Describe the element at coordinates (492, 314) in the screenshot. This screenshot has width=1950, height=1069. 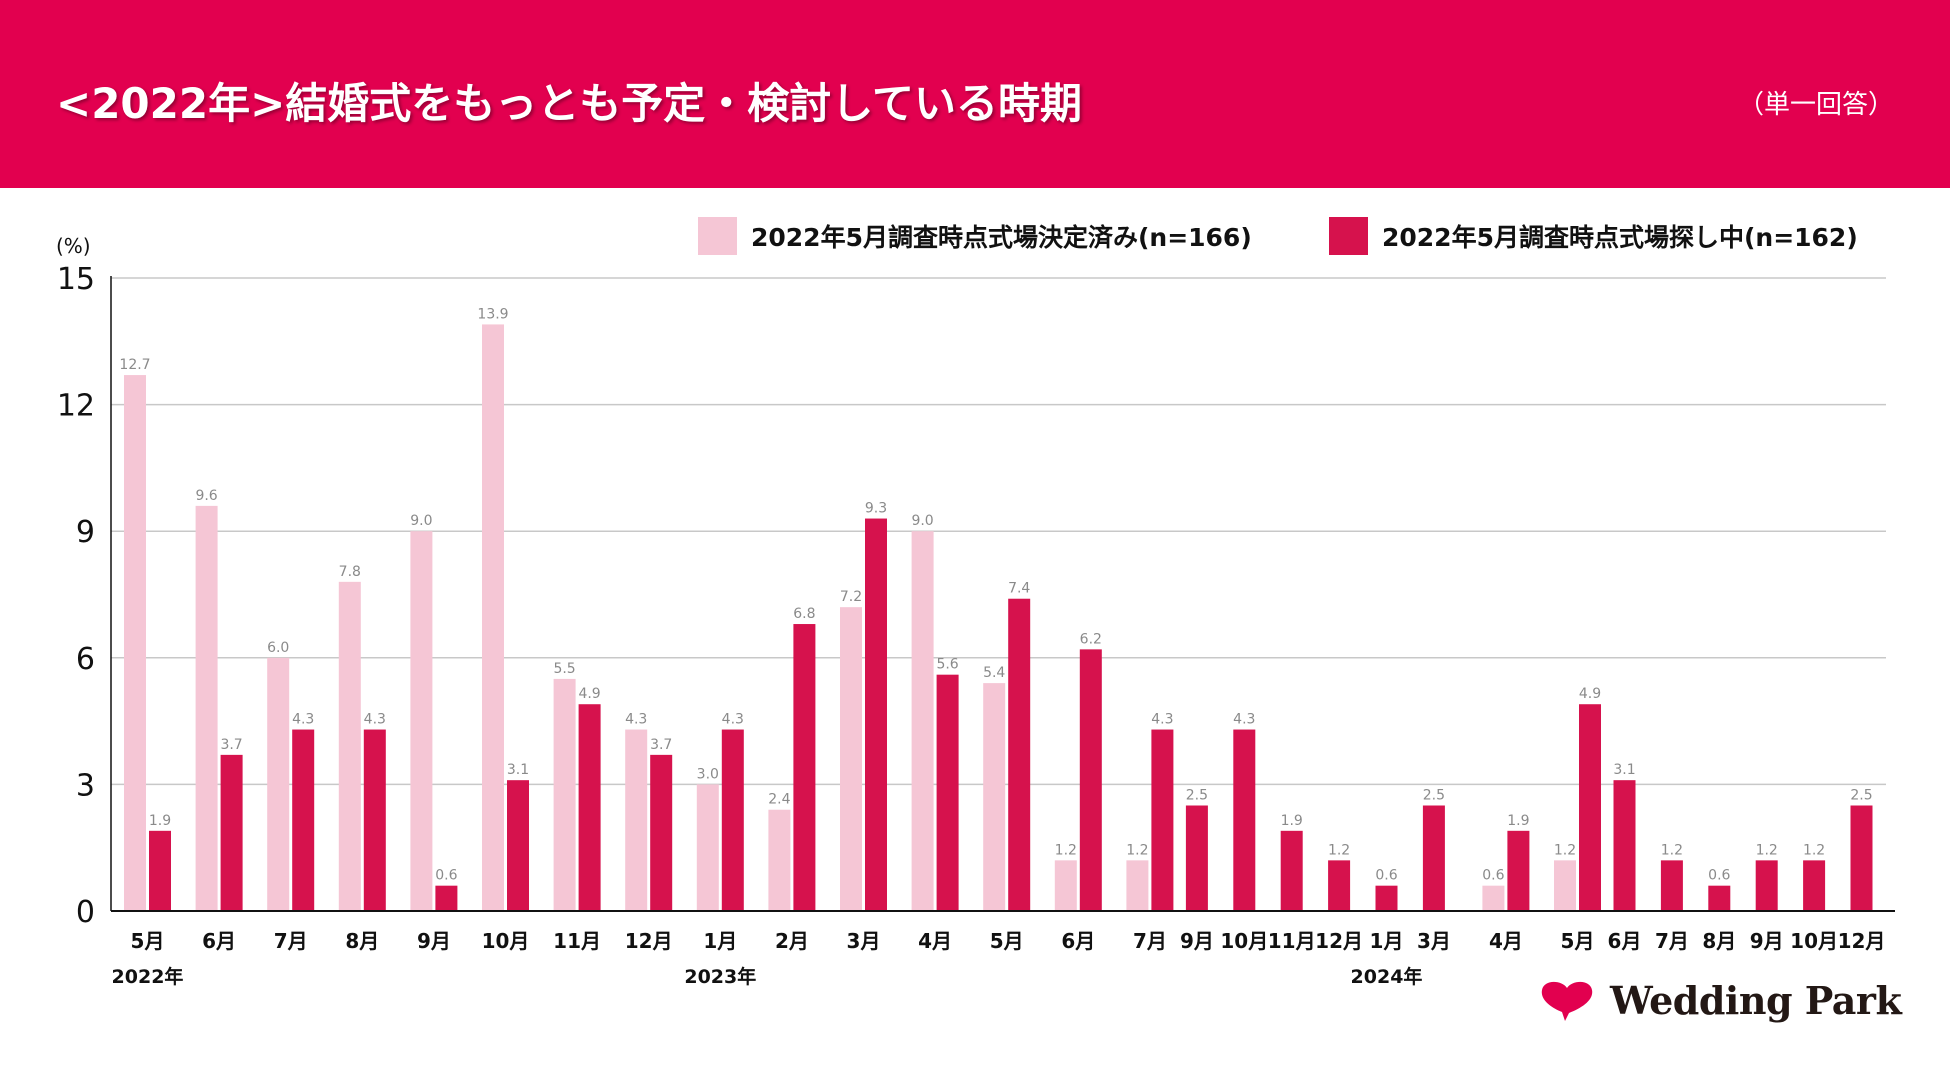
I see `data-label-decided: 13.9` at that location.